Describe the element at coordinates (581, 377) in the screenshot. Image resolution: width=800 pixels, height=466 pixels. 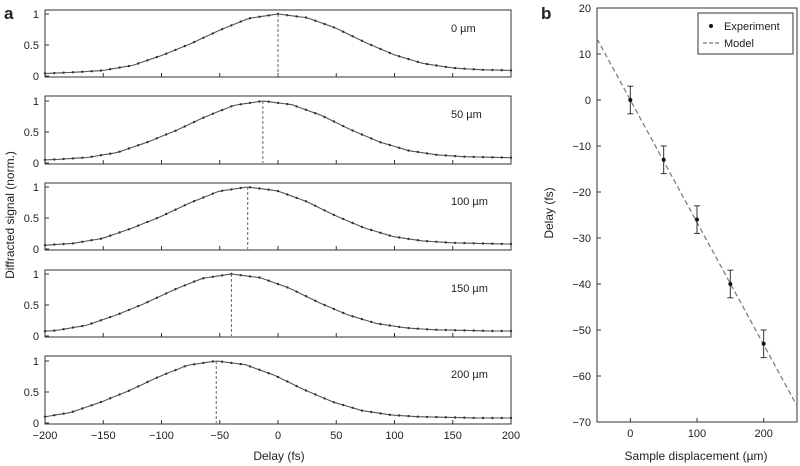
I see `panel-b-y-tick-label: −60` at that location.